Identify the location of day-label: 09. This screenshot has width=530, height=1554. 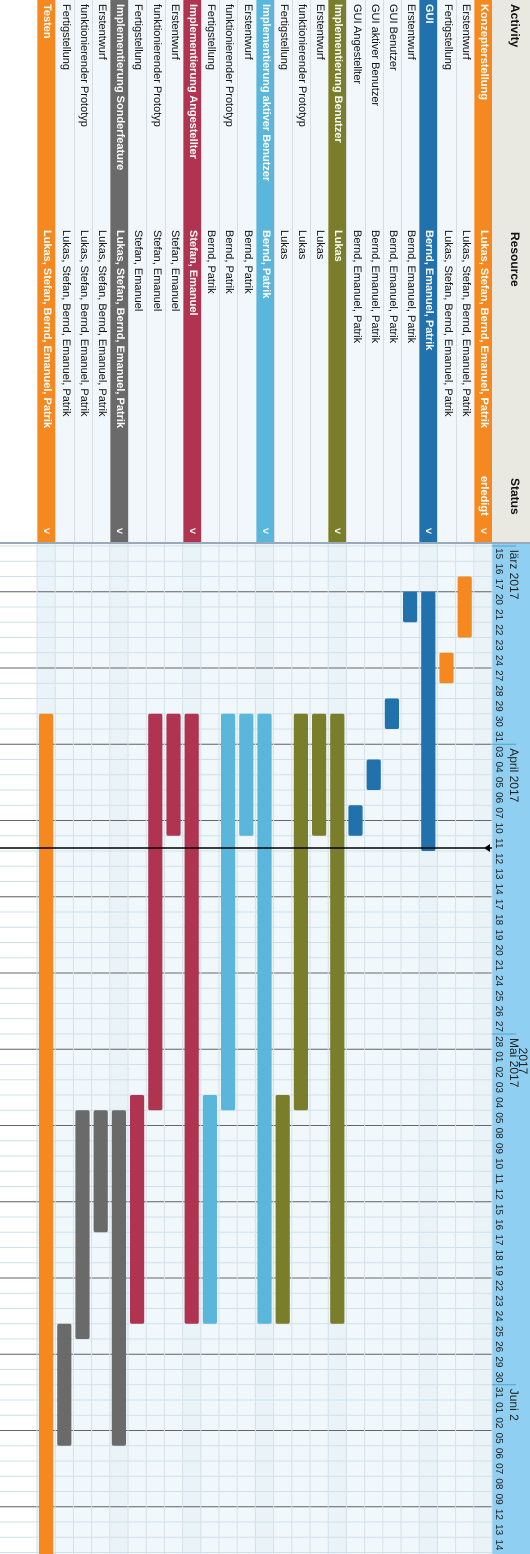
(498, 1149).